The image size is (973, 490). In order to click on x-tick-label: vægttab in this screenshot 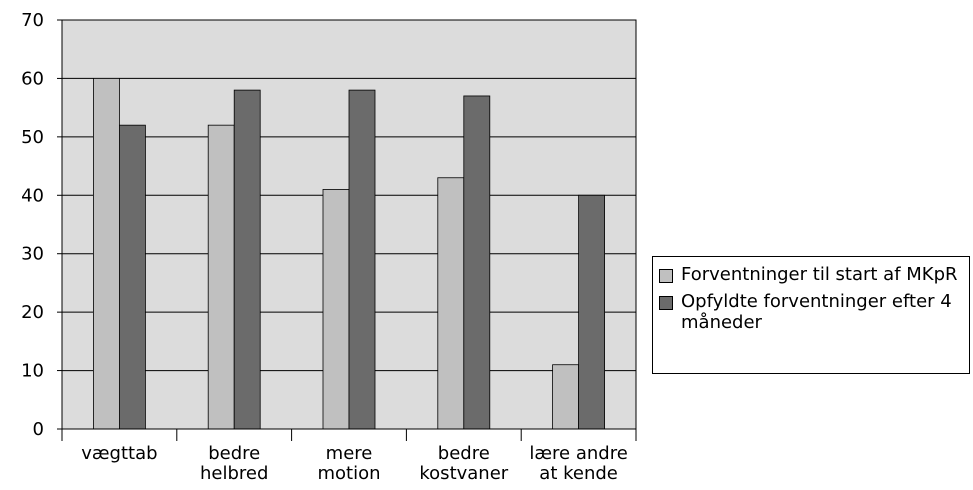, I will do `click(119, 453)`.